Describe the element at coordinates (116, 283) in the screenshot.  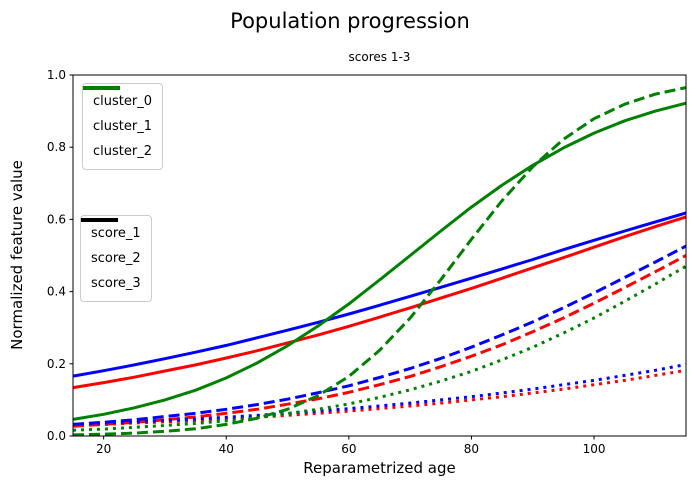
I see `legend-item-label: score_3` at that location.